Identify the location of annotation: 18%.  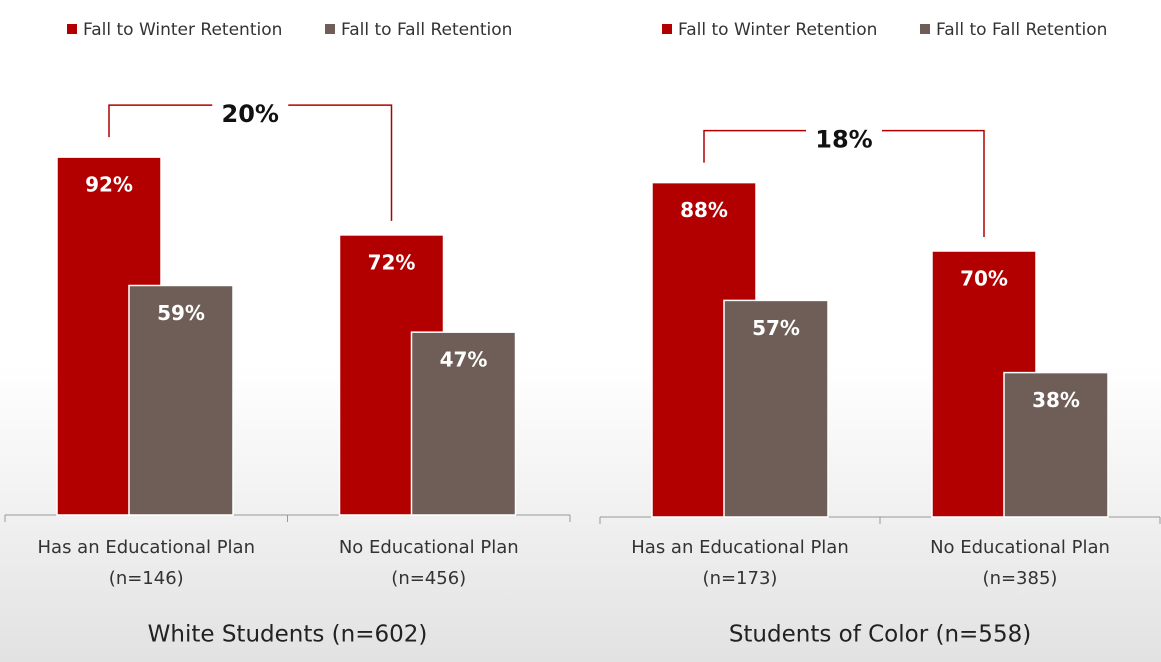
(843, 140).